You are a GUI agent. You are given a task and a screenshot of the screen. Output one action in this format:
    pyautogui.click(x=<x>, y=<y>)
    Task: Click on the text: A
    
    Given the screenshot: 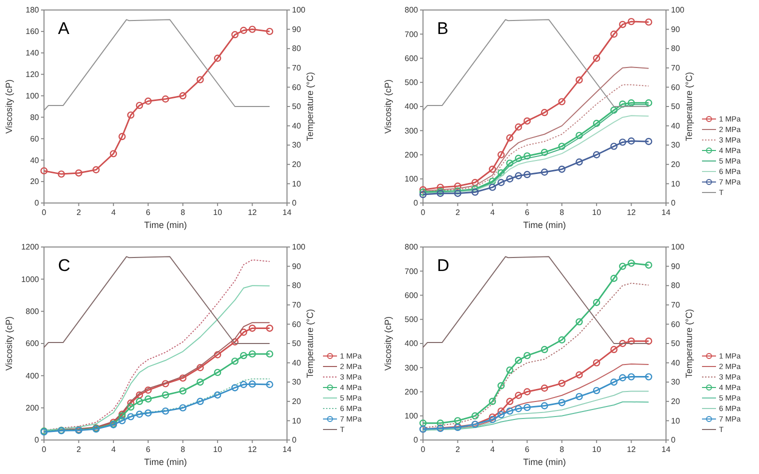 What is the action you would take?
    pyautogui.click(x=64, y=28)
    